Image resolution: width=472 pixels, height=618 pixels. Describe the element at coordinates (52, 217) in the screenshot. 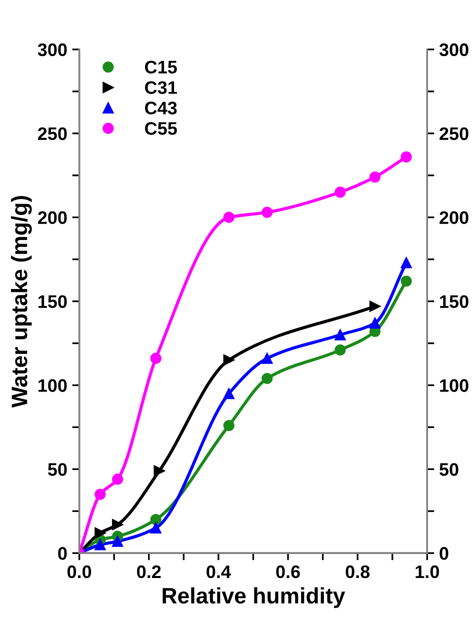

I see `y-tick-label: 200` at that location.